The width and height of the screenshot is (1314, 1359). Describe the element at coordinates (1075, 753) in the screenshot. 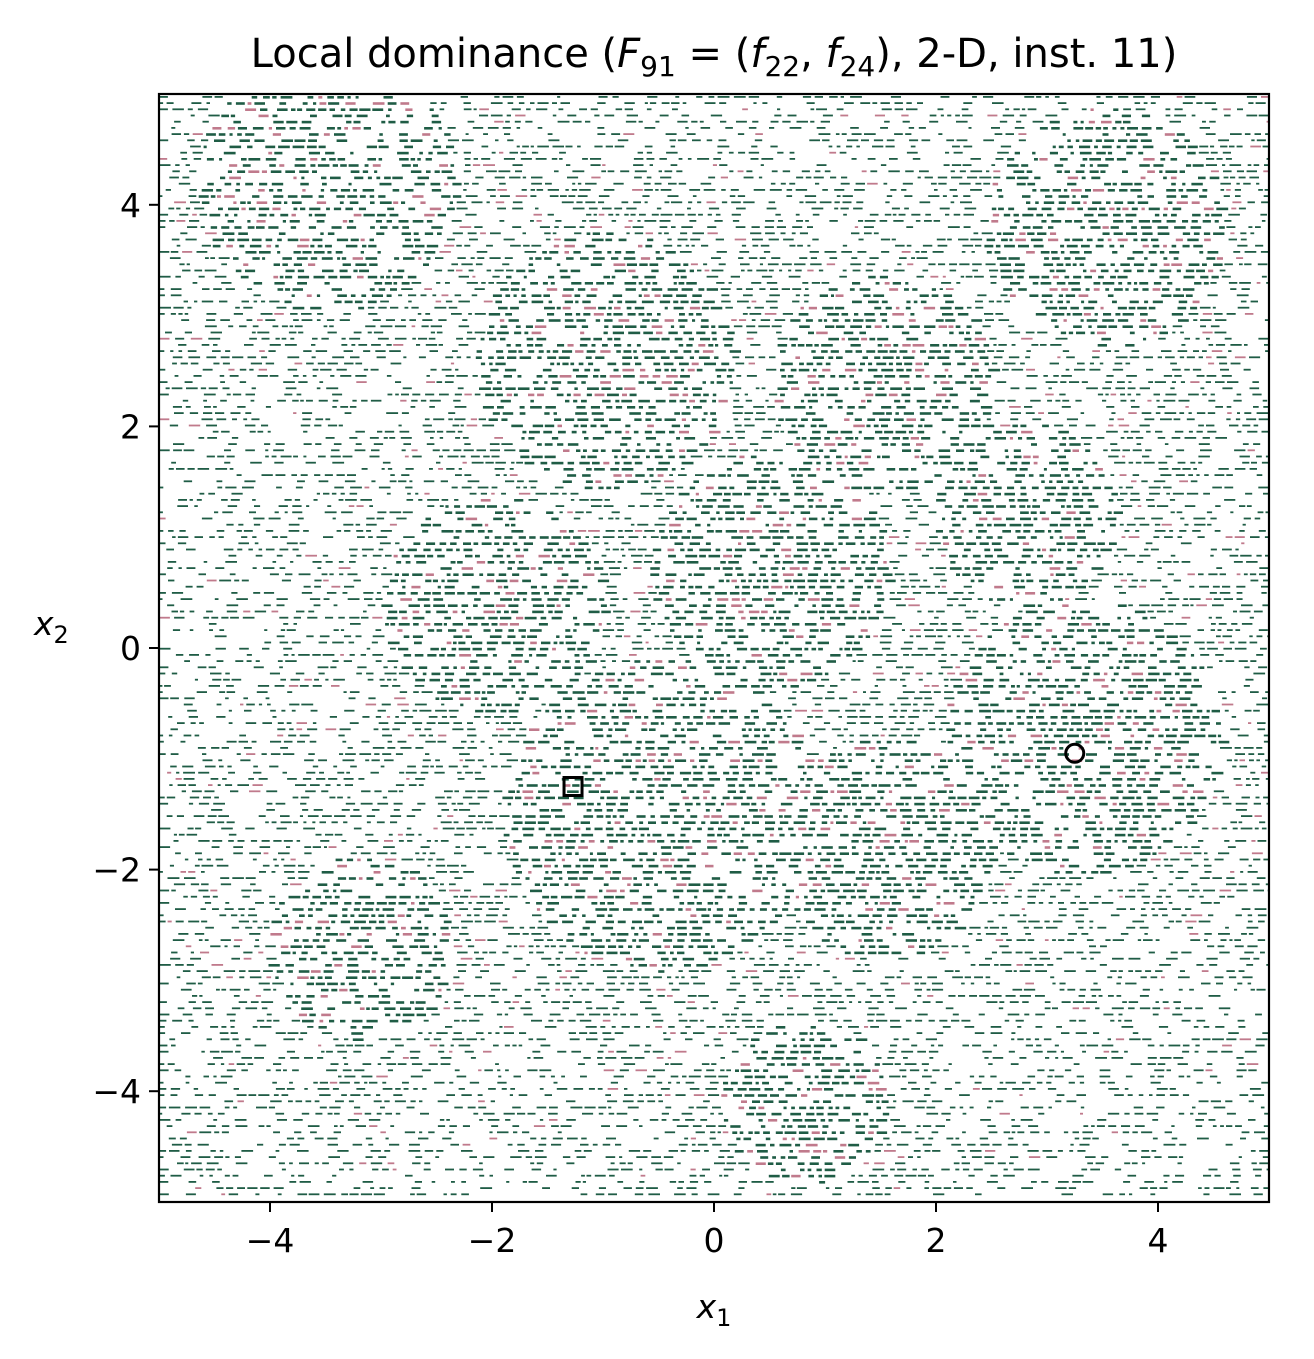

I see `circle-marker` at that location.